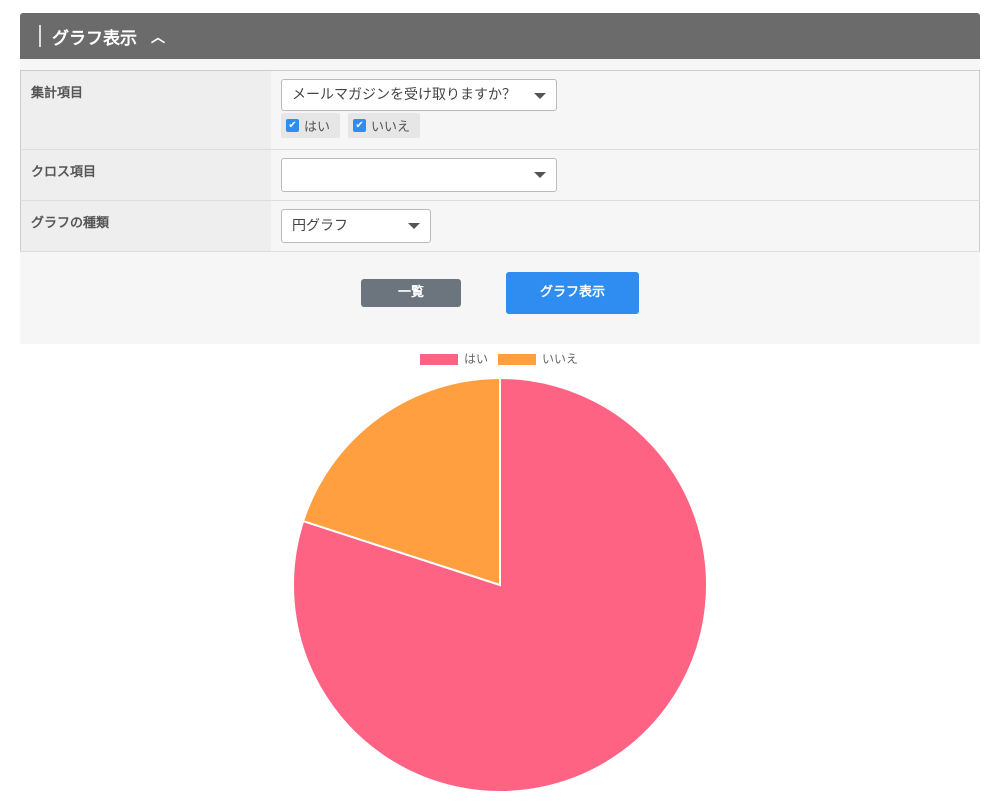 The width and height of the screenshot is (1000, 804). I want to click on checkbox-label: いいえ, so click(391, 127).